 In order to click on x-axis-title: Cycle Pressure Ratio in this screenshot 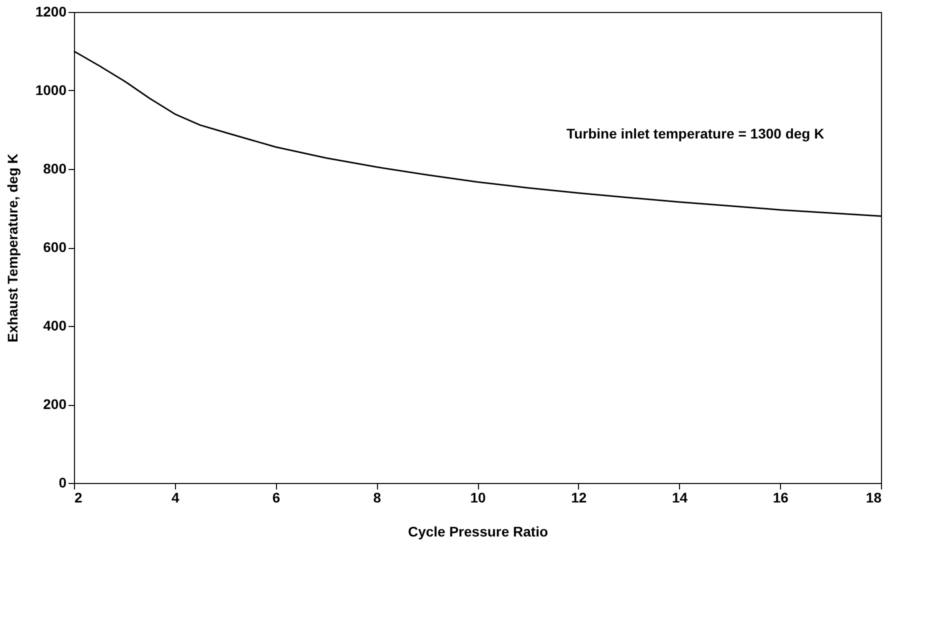, I will do `click(478, 532)`.